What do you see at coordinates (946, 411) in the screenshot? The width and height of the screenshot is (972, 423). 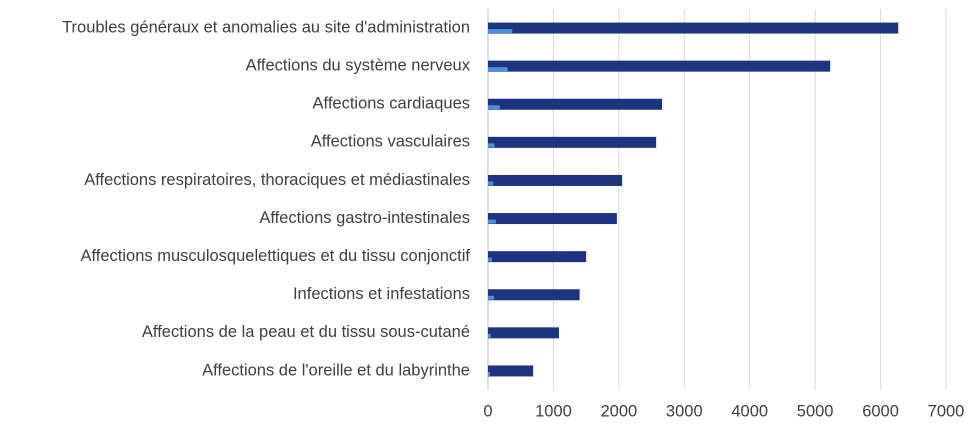 I see `x-tick-label: 7000` at bounding box center [946, 411].